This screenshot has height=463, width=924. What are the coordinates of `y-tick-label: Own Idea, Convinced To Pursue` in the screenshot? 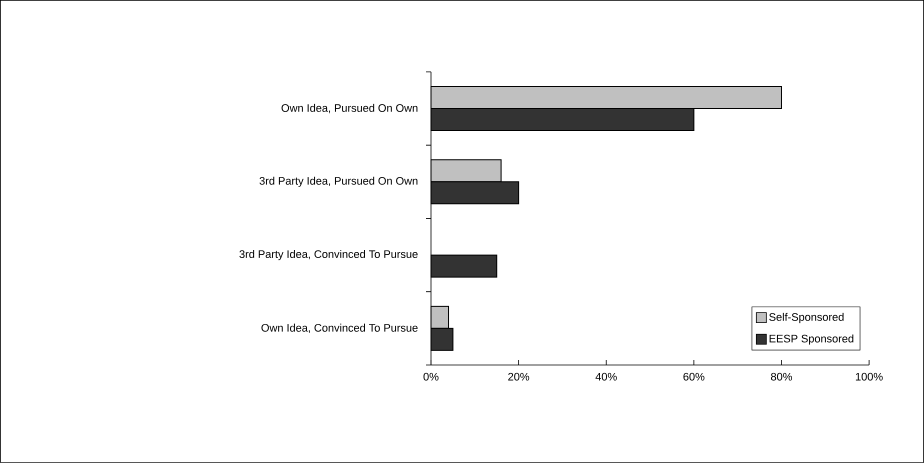 It's located at (339, 329).